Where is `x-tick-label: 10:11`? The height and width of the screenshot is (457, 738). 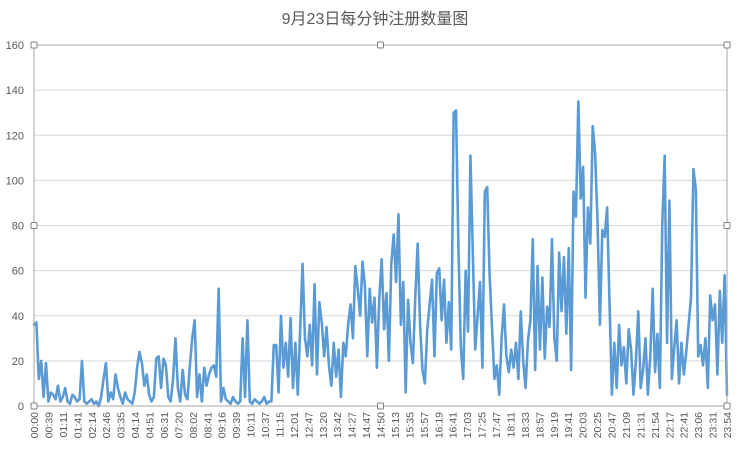 x-tick-label: 10:11 is located at coordinates (252, 425).